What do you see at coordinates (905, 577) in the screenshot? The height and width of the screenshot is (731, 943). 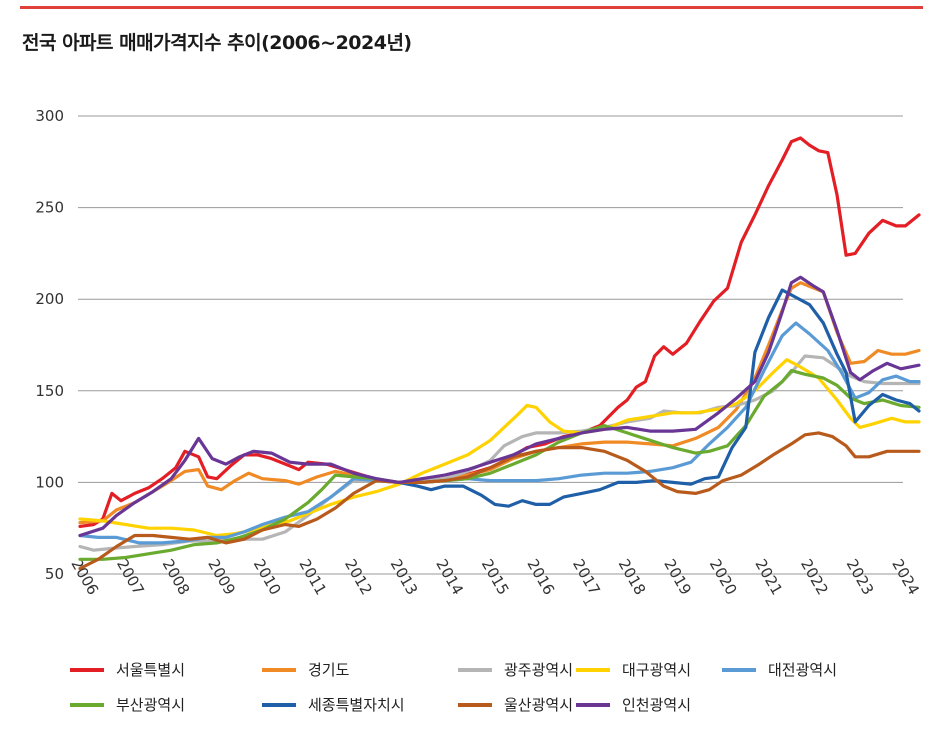 I see `x-tick-label: 2024` at bounding box center [905, 577].